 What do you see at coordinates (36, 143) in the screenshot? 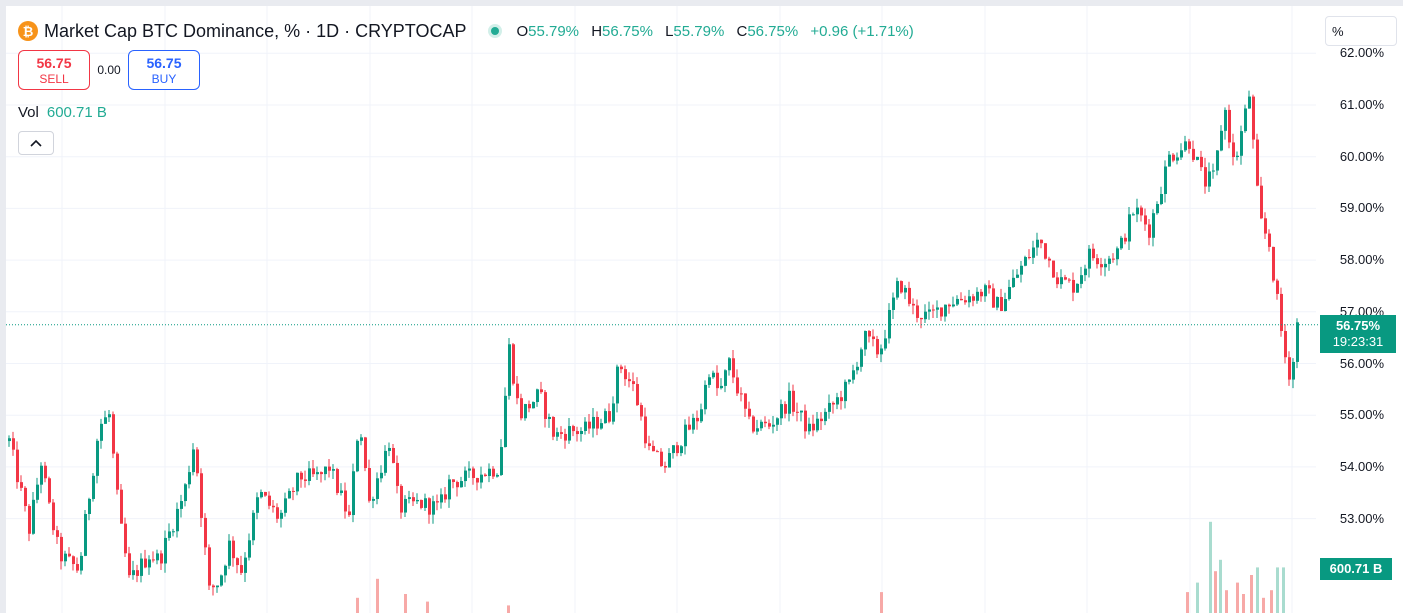
I see `collapse-legend-button` at bounding box center [36, 143].